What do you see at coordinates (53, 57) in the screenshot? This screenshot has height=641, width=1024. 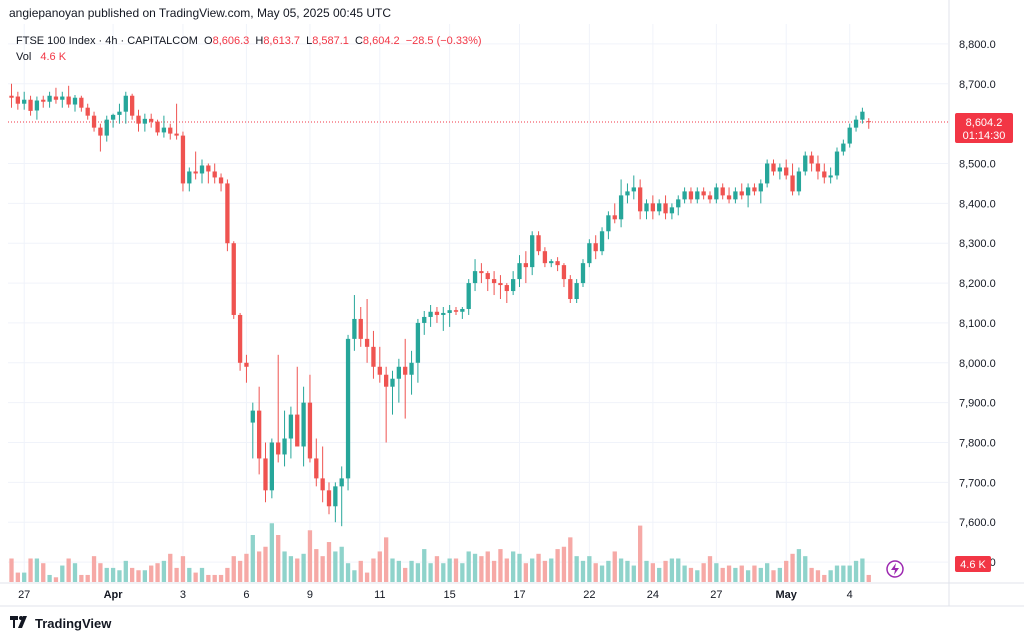 I see `legend-vol-value: 4.6 K` at bounding box center [53, 57].